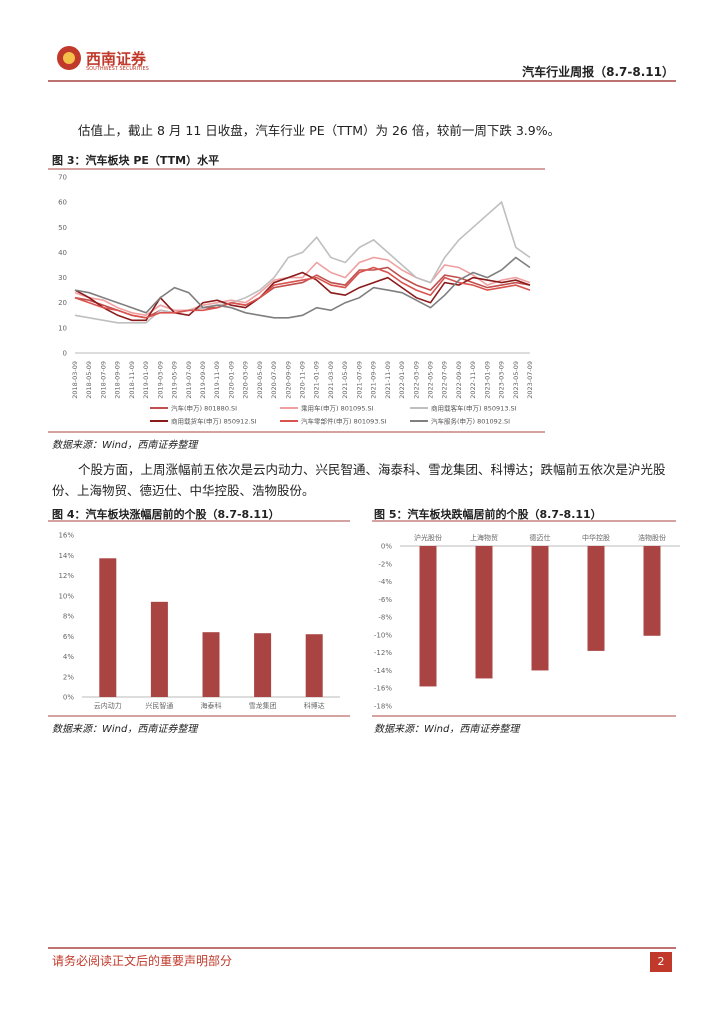  What do you see at coordinates (62, 253) in the screenshot?
I see `y-tick-label: 40` at bounding box center [62, 253].